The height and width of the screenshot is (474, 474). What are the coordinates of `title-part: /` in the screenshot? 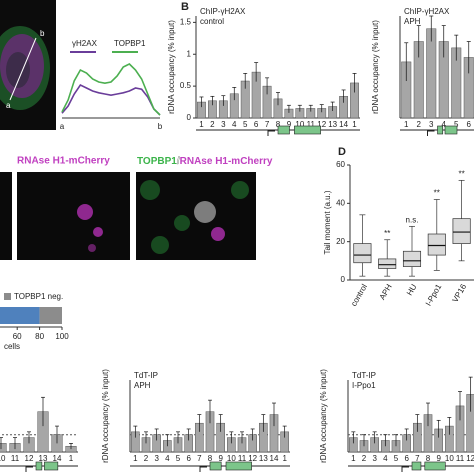 It's located at (178, 161).